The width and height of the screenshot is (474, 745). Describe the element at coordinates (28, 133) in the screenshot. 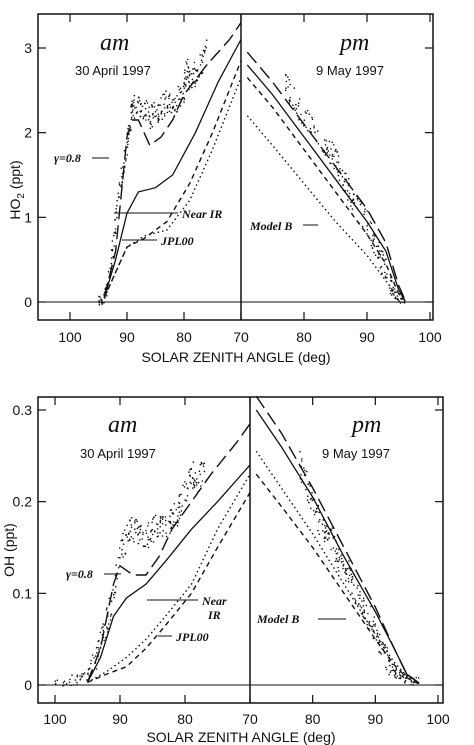

I see `y-tick-label: 2` at that location.